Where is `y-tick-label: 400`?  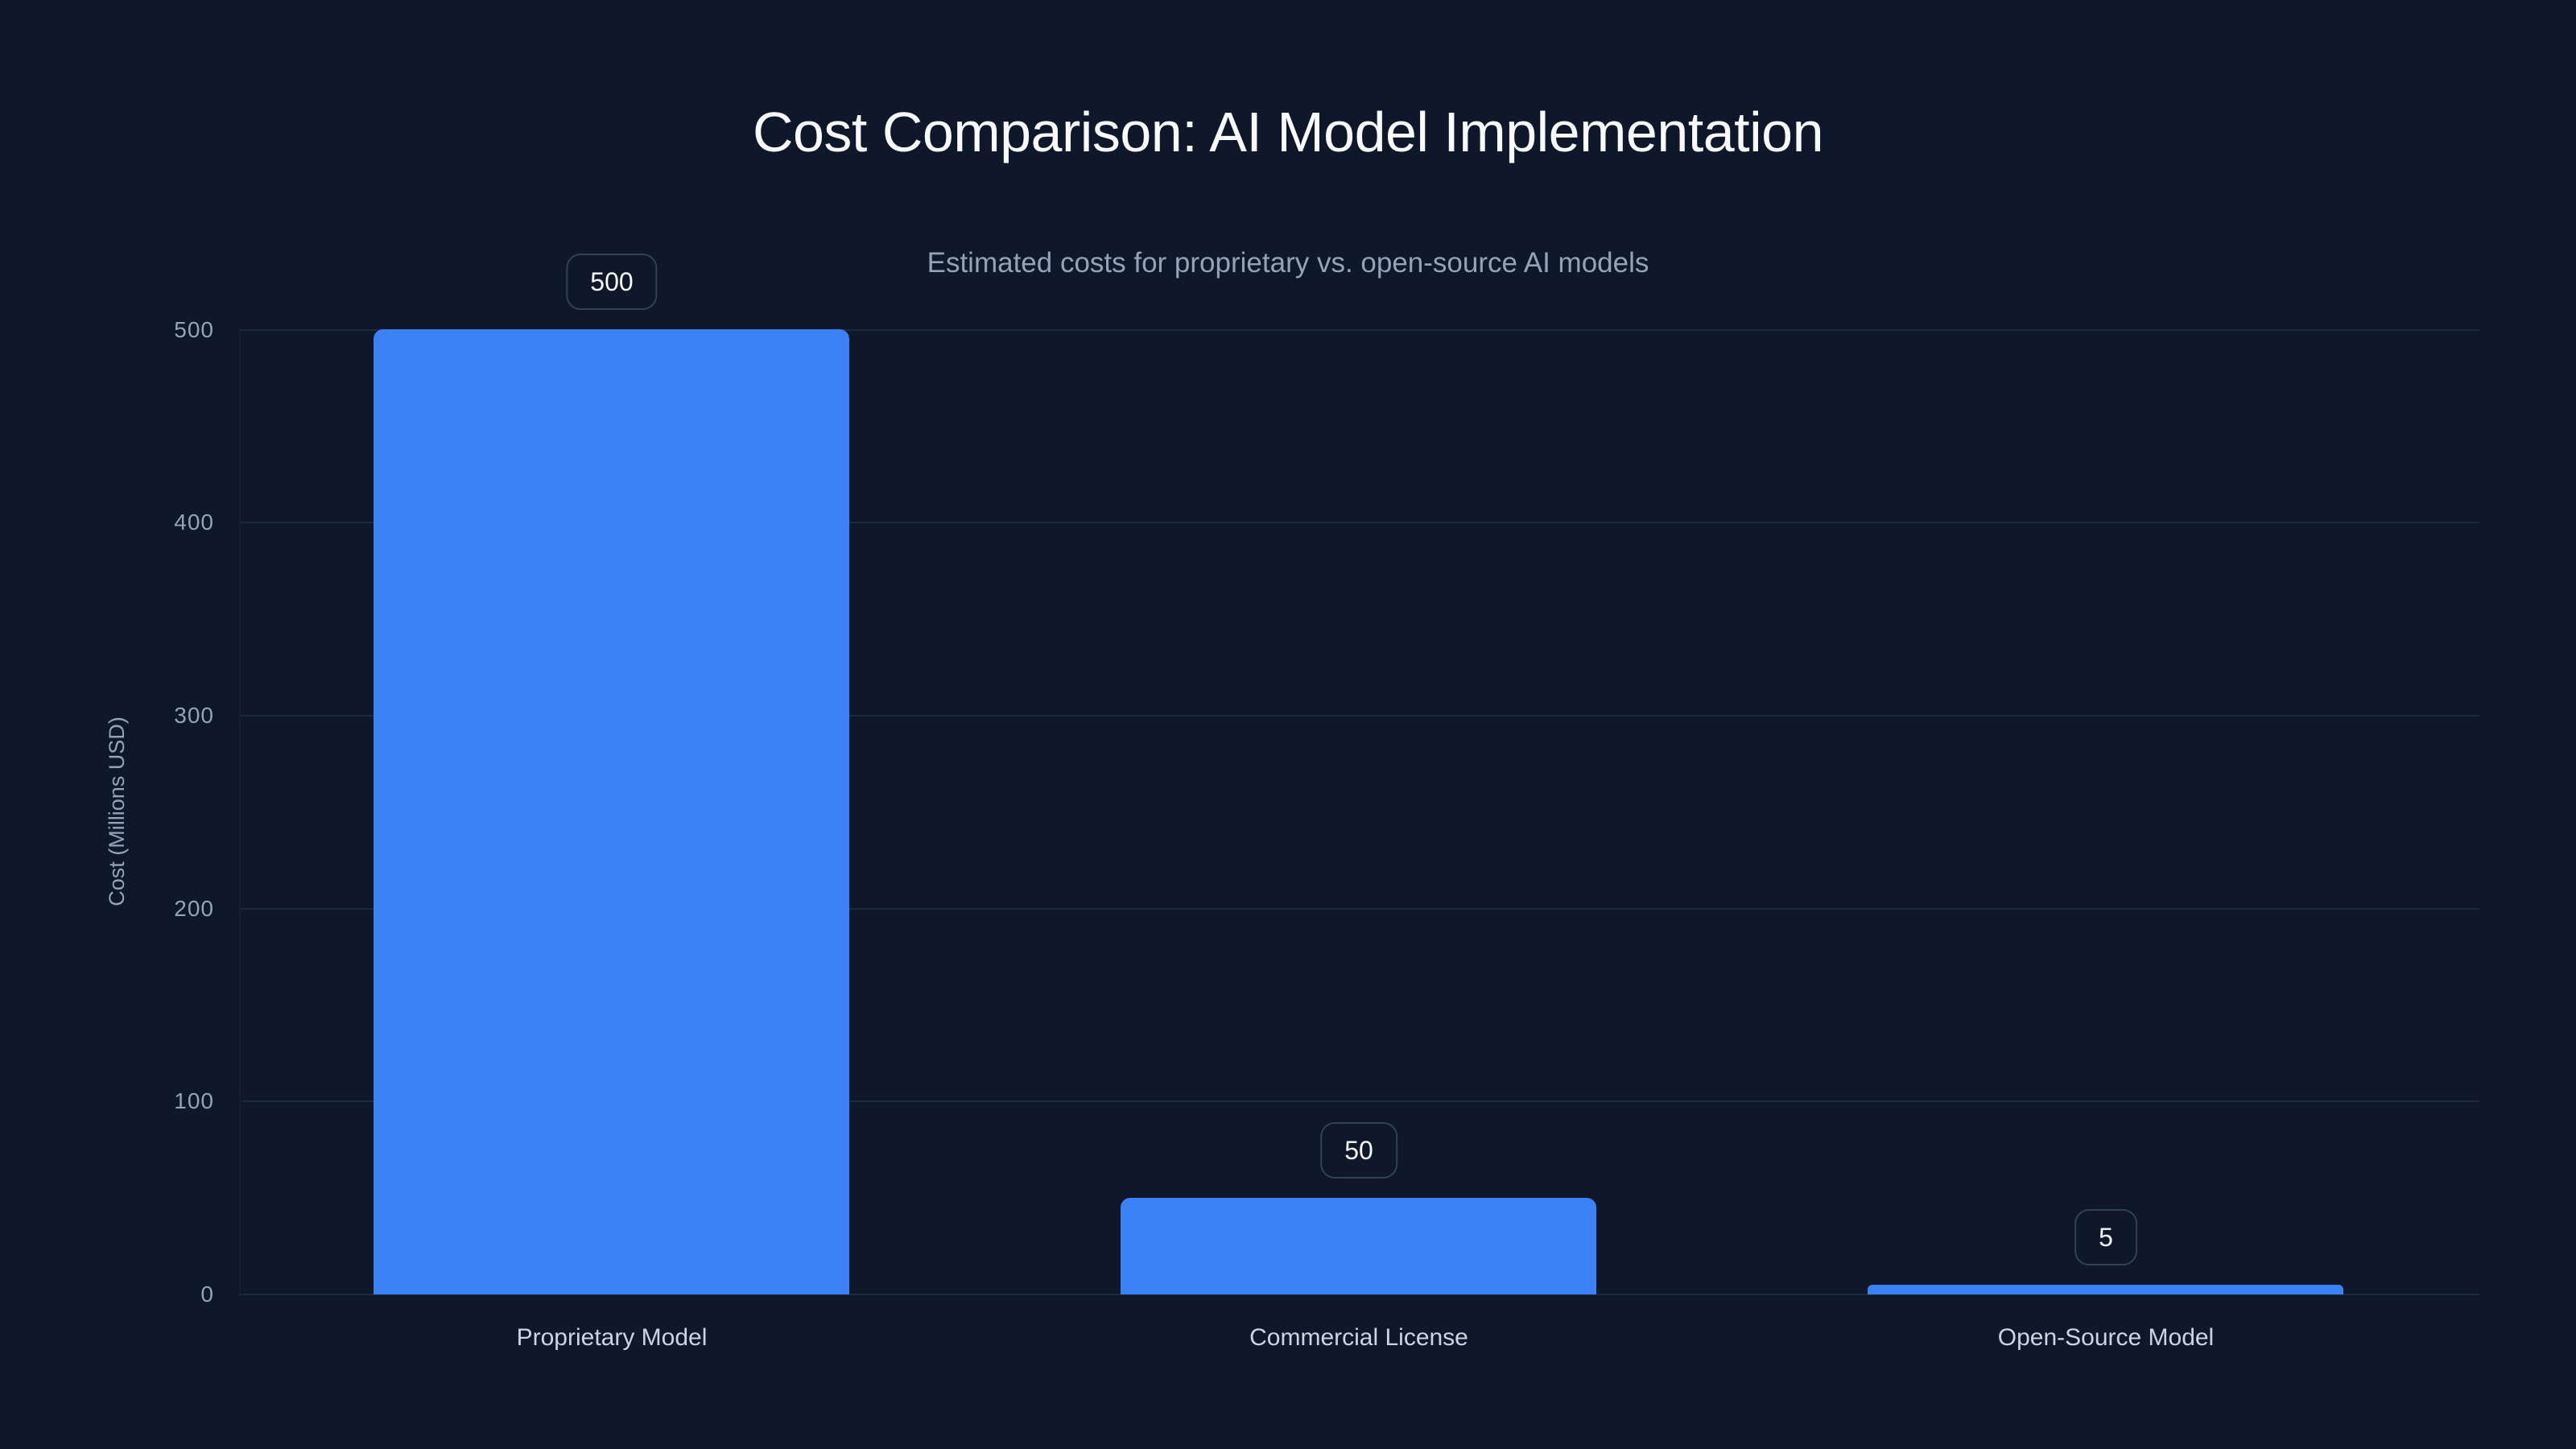 y-tick-label: 400 is located at coordinates (194, 522).